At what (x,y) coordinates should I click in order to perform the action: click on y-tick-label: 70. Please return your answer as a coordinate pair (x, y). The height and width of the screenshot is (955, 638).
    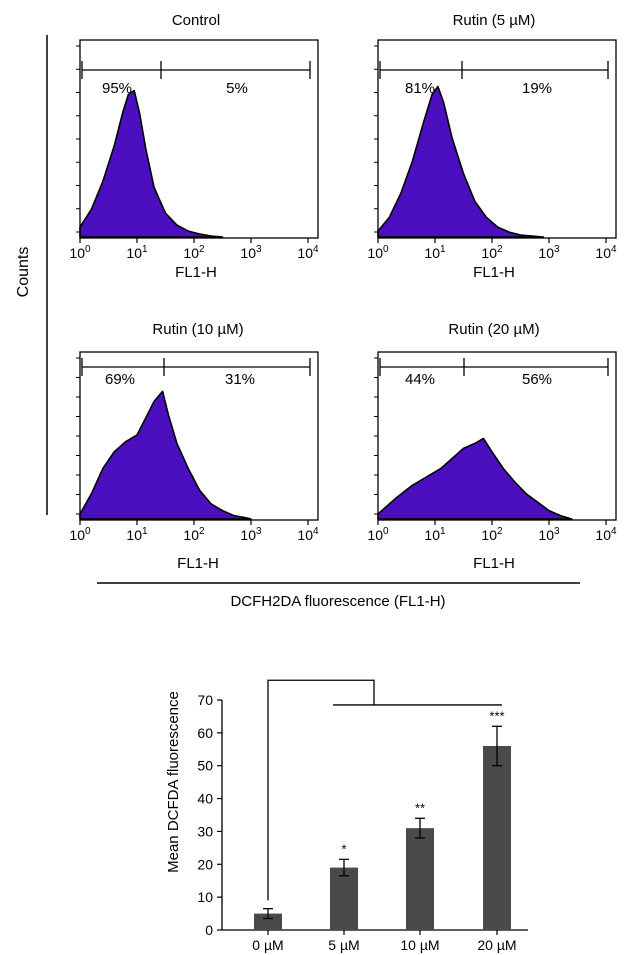
    Looking at the image, I should click on (205, 700).